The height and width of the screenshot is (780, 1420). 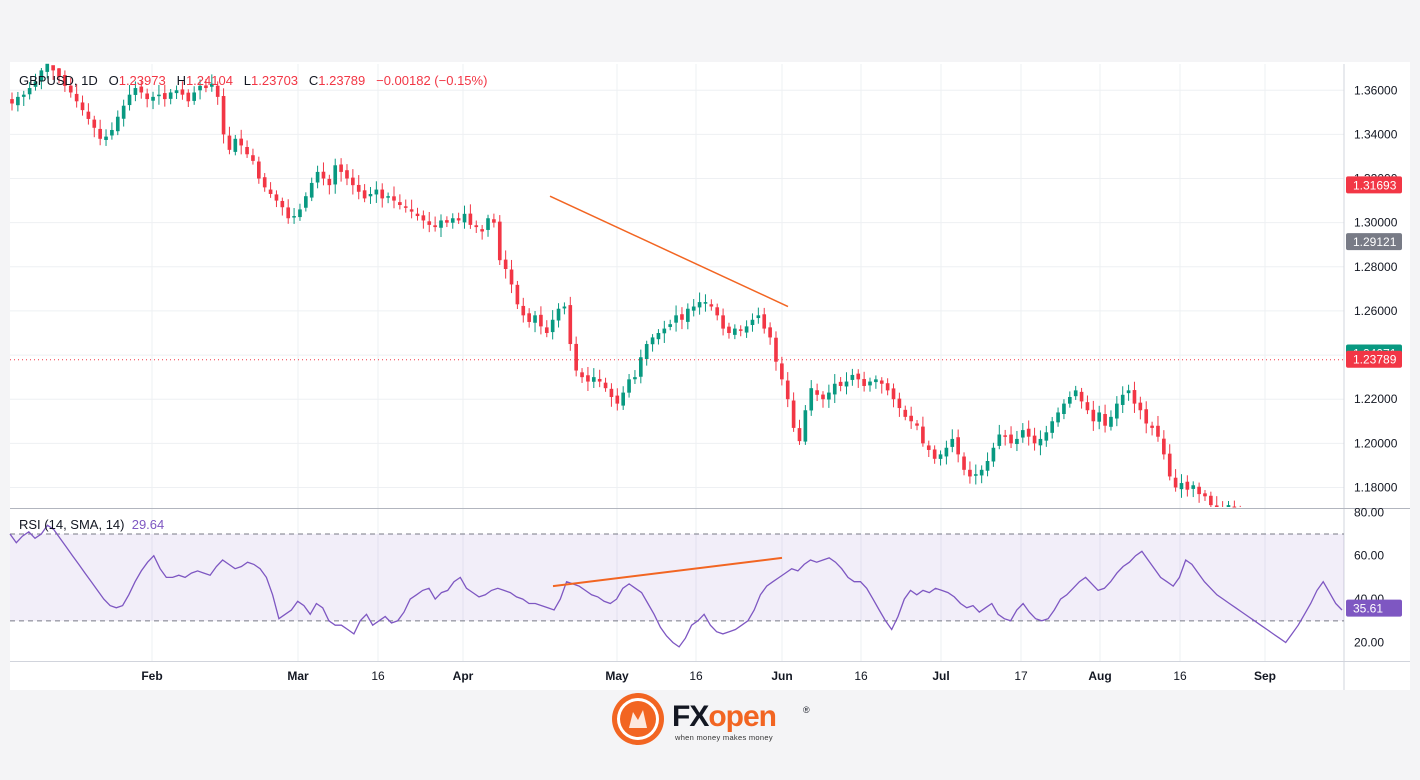 What do you see at coordinates (781, 676) in the screenshot?
I see `time-tick-label: Jun` at bounding box center [781, 676].